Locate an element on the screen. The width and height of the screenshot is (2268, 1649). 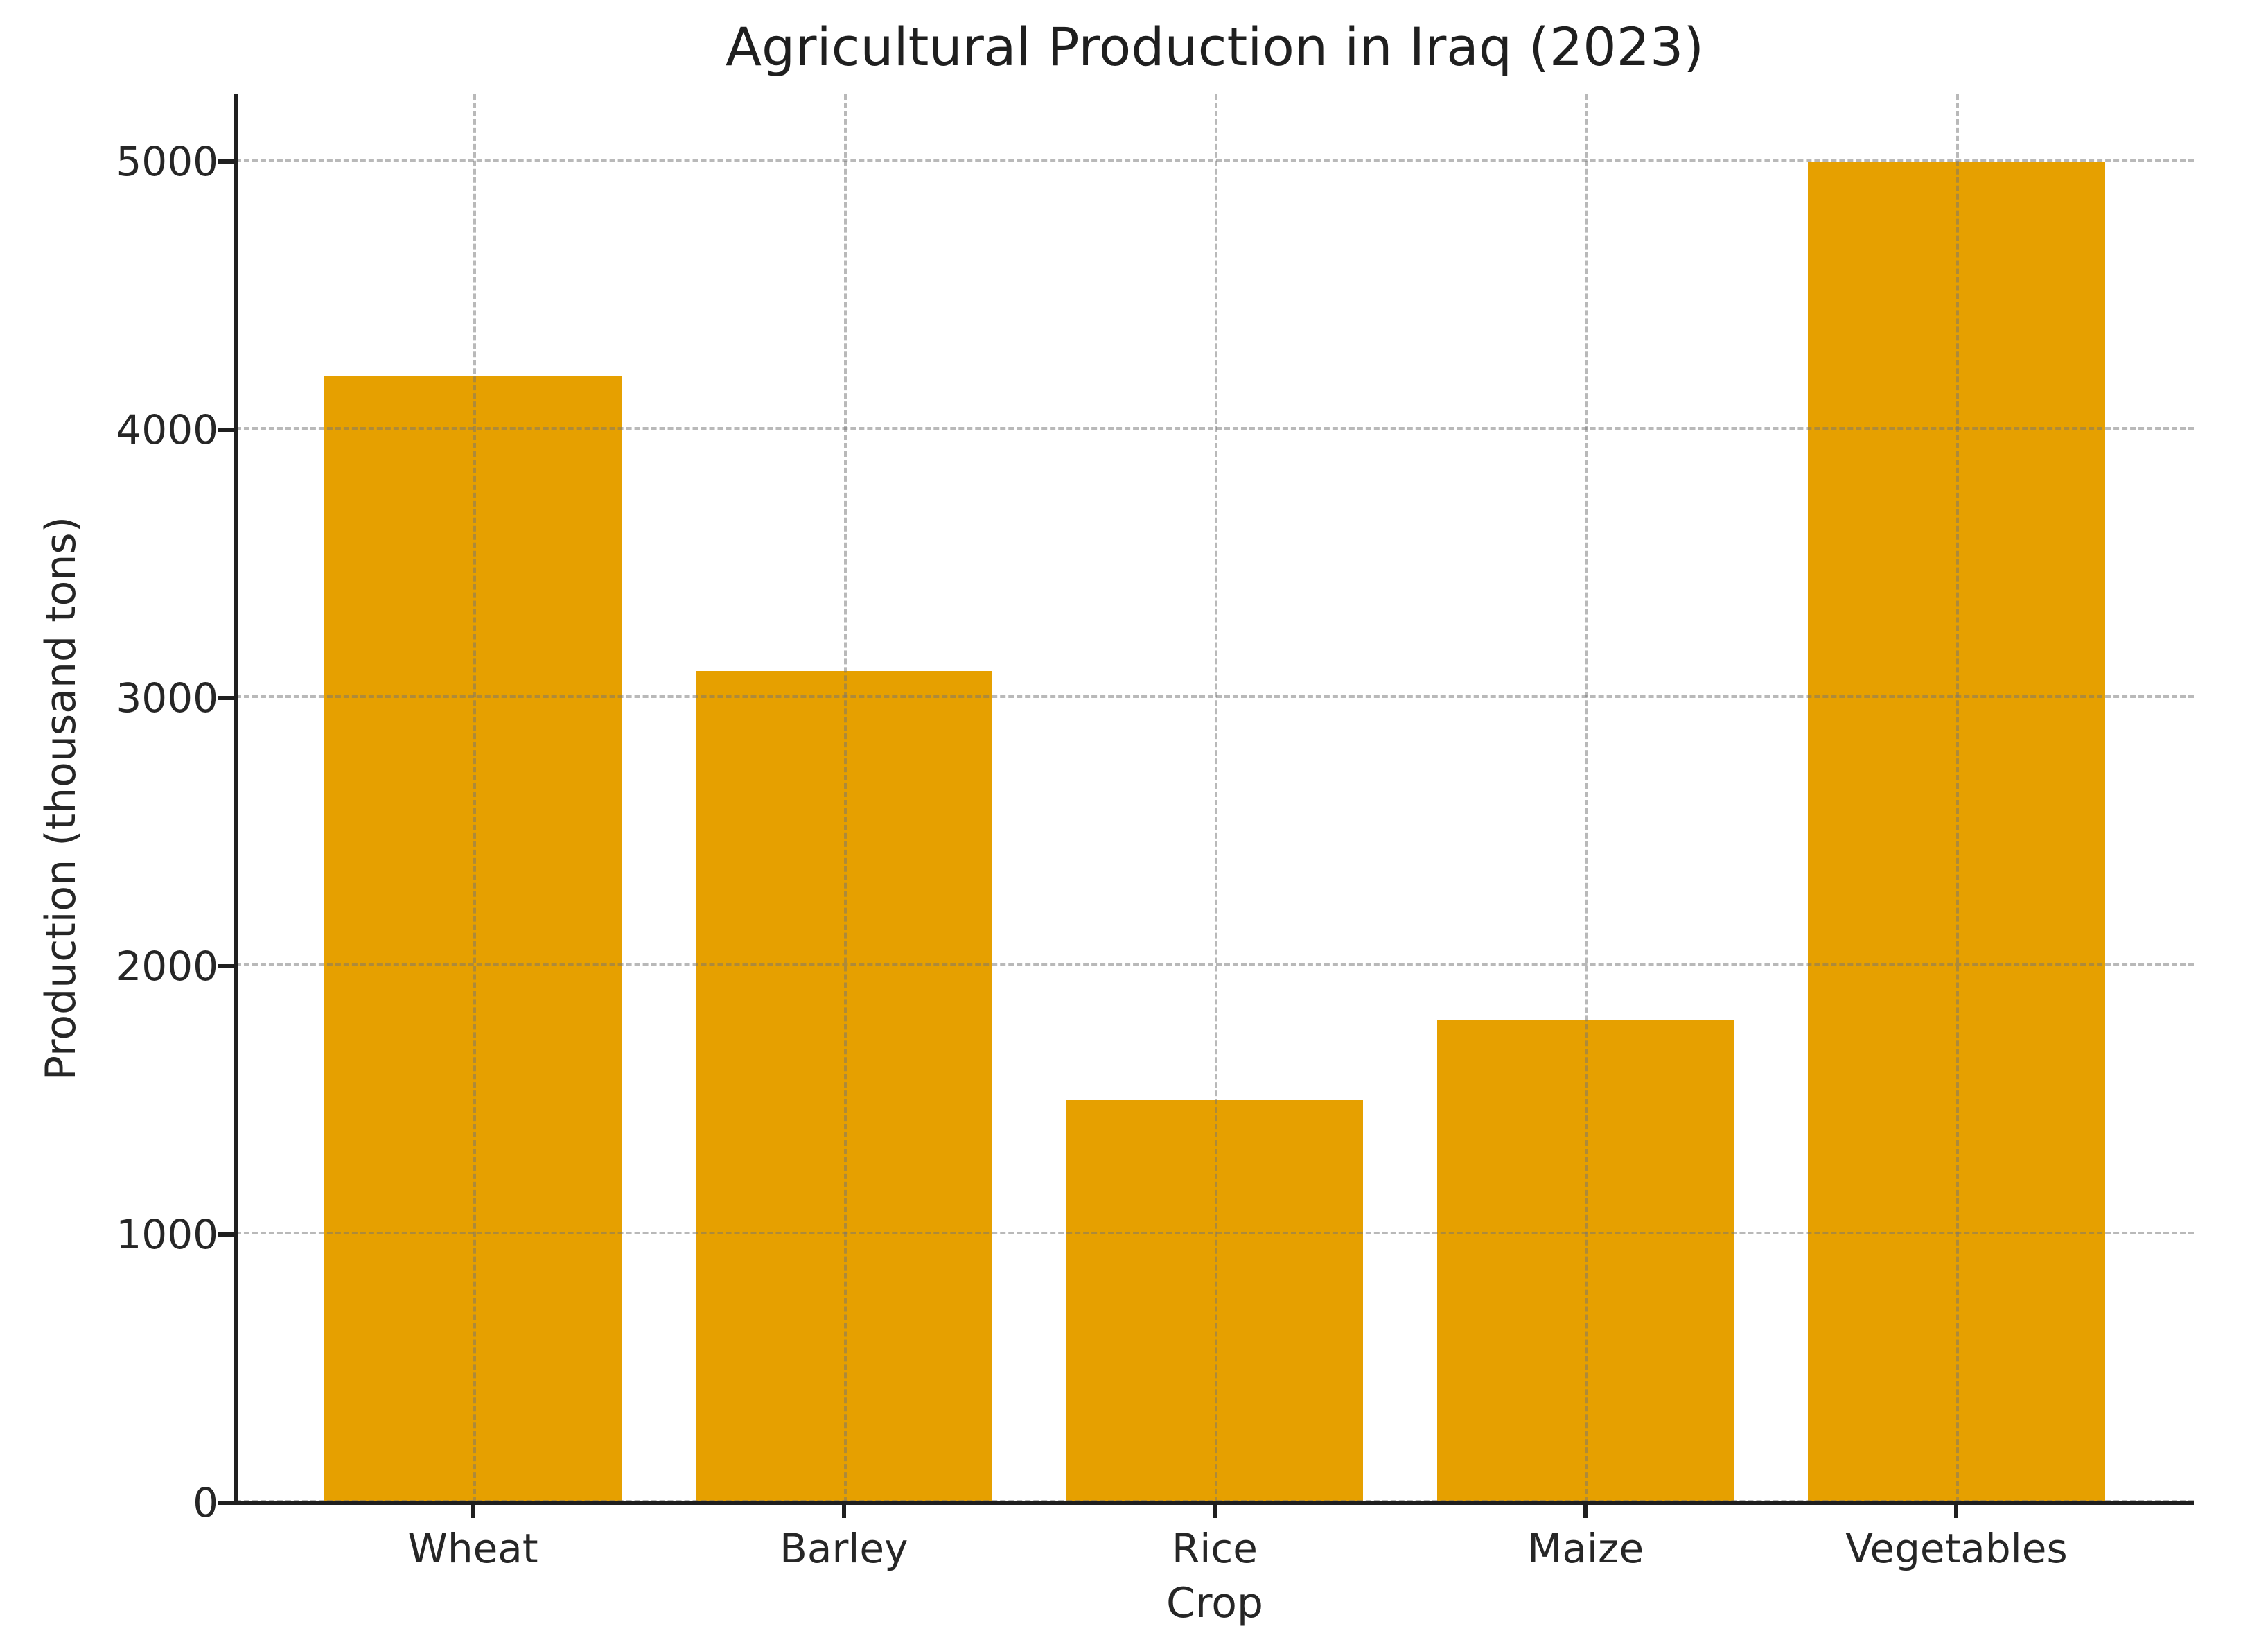
y-tick-mark-2000 is located at coordinates (226, 965).